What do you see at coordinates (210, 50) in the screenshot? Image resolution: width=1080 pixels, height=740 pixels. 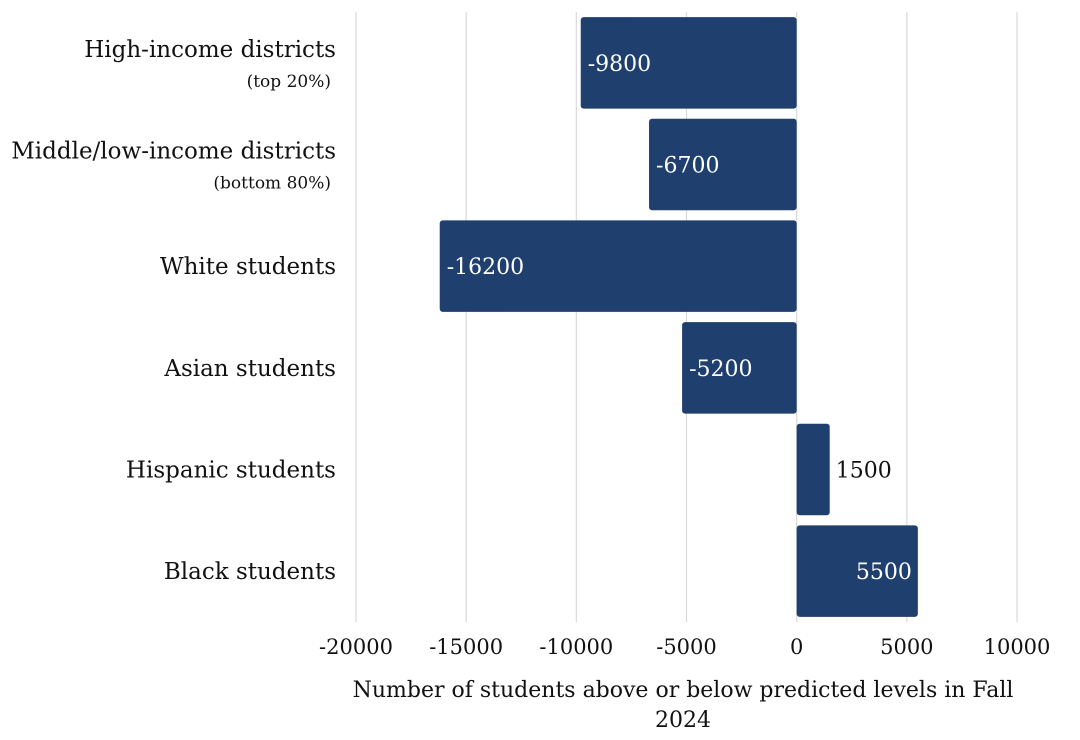 I see `category-label: High-income districts` at bounding box center [210, 50].